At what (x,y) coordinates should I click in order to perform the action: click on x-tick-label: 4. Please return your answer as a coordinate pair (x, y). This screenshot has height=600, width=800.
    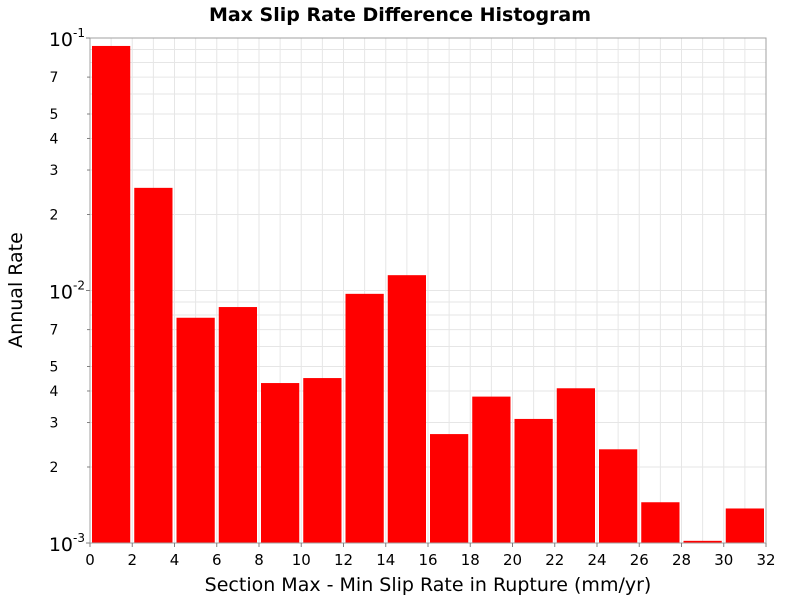
    Looking at the image, I should click on (175, 560).